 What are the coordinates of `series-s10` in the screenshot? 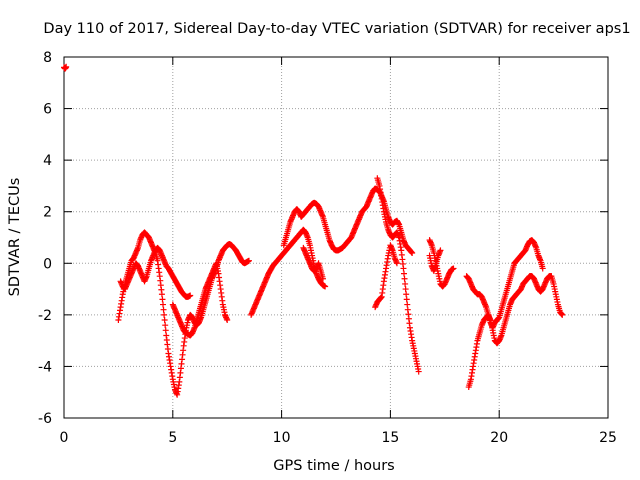 It's located at (435, 261).